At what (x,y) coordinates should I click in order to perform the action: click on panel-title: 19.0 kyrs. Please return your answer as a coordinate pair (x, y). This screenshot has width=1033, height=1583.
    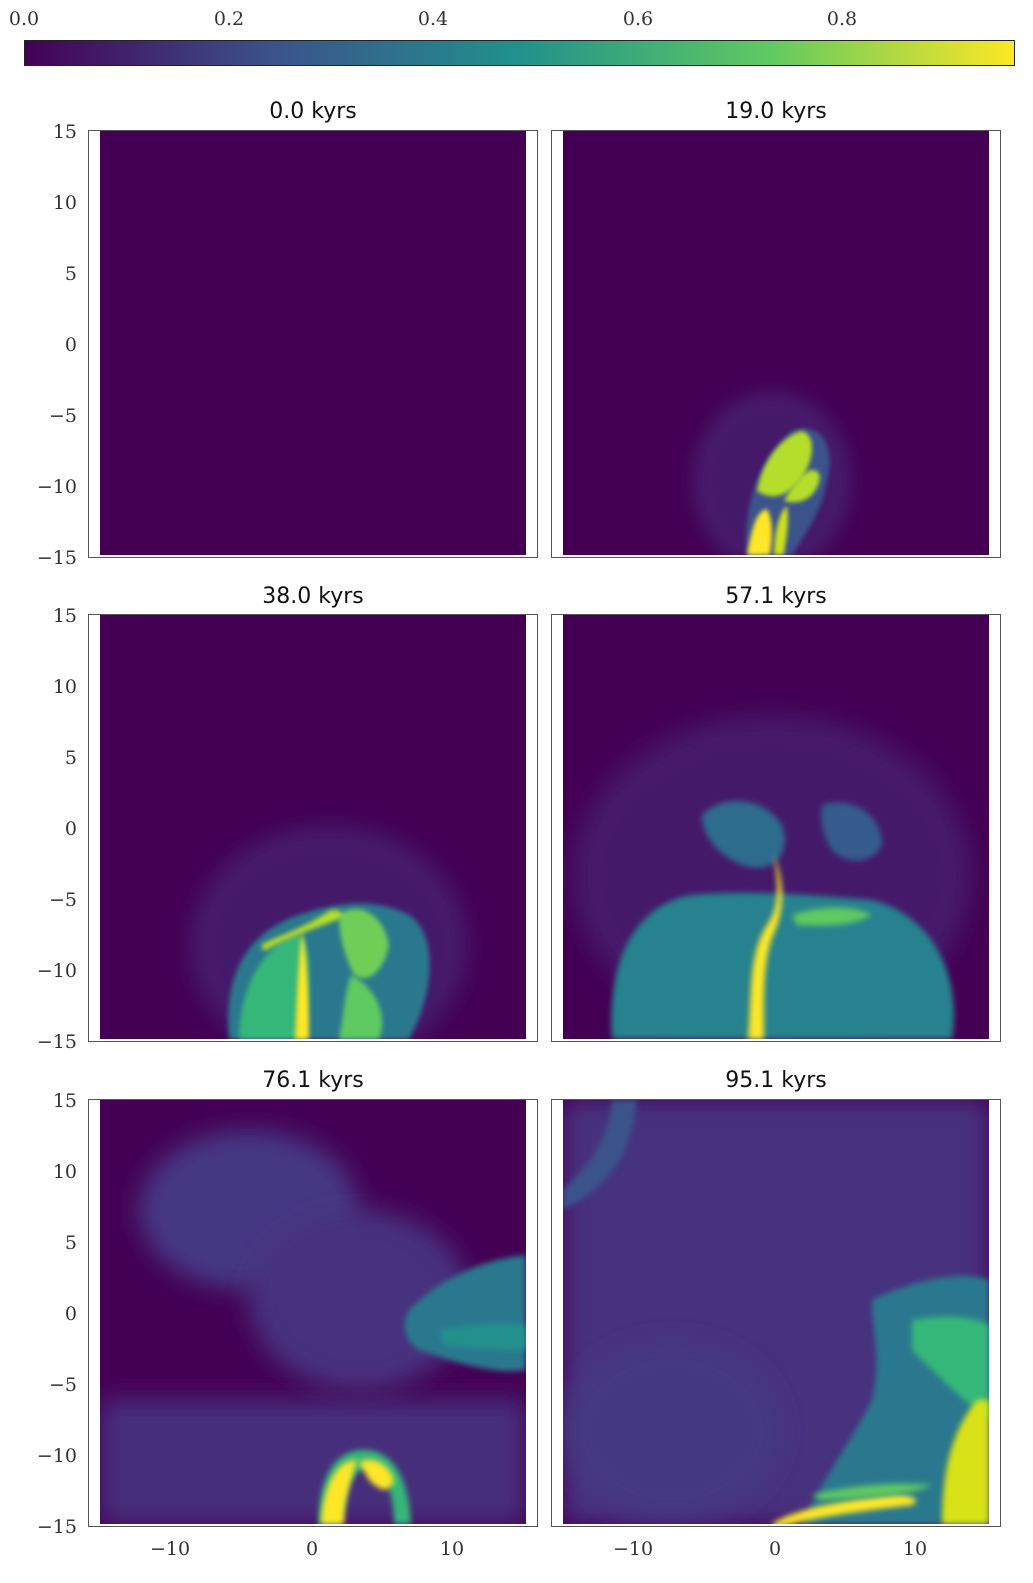
    Looking at the image, I should click on (776, 111).